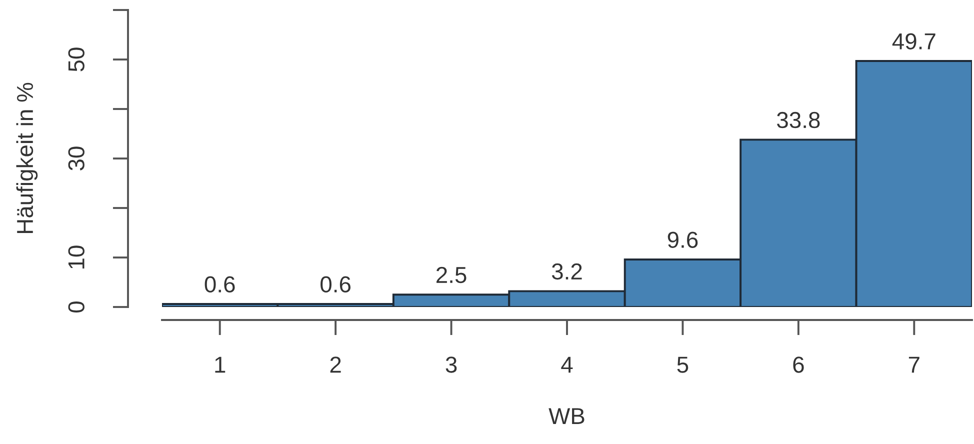  Describe the element at coordinates (567, 364) in the screenshot. I see `x-tick-label: 4` at that location.